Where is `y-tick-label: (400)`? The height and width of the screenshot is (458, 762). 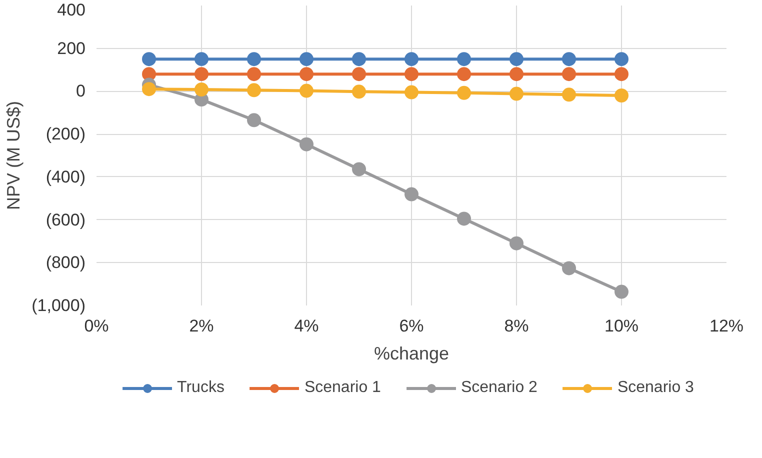 y-tick-label: (400) is located at coordinates (66, 176).